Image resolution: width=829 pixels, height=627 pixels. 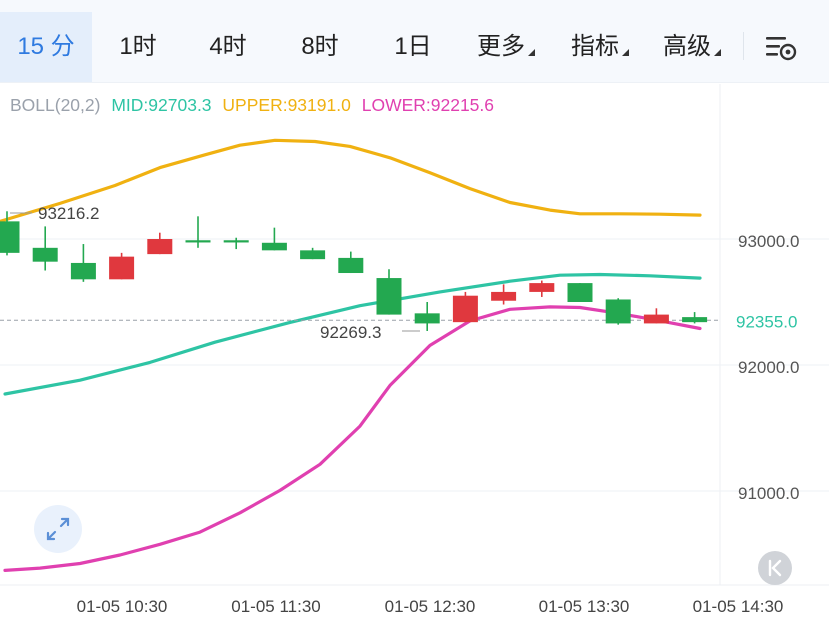 I want to click on x-tick-label: 01-05 10:30, so click(x=122, y=606).